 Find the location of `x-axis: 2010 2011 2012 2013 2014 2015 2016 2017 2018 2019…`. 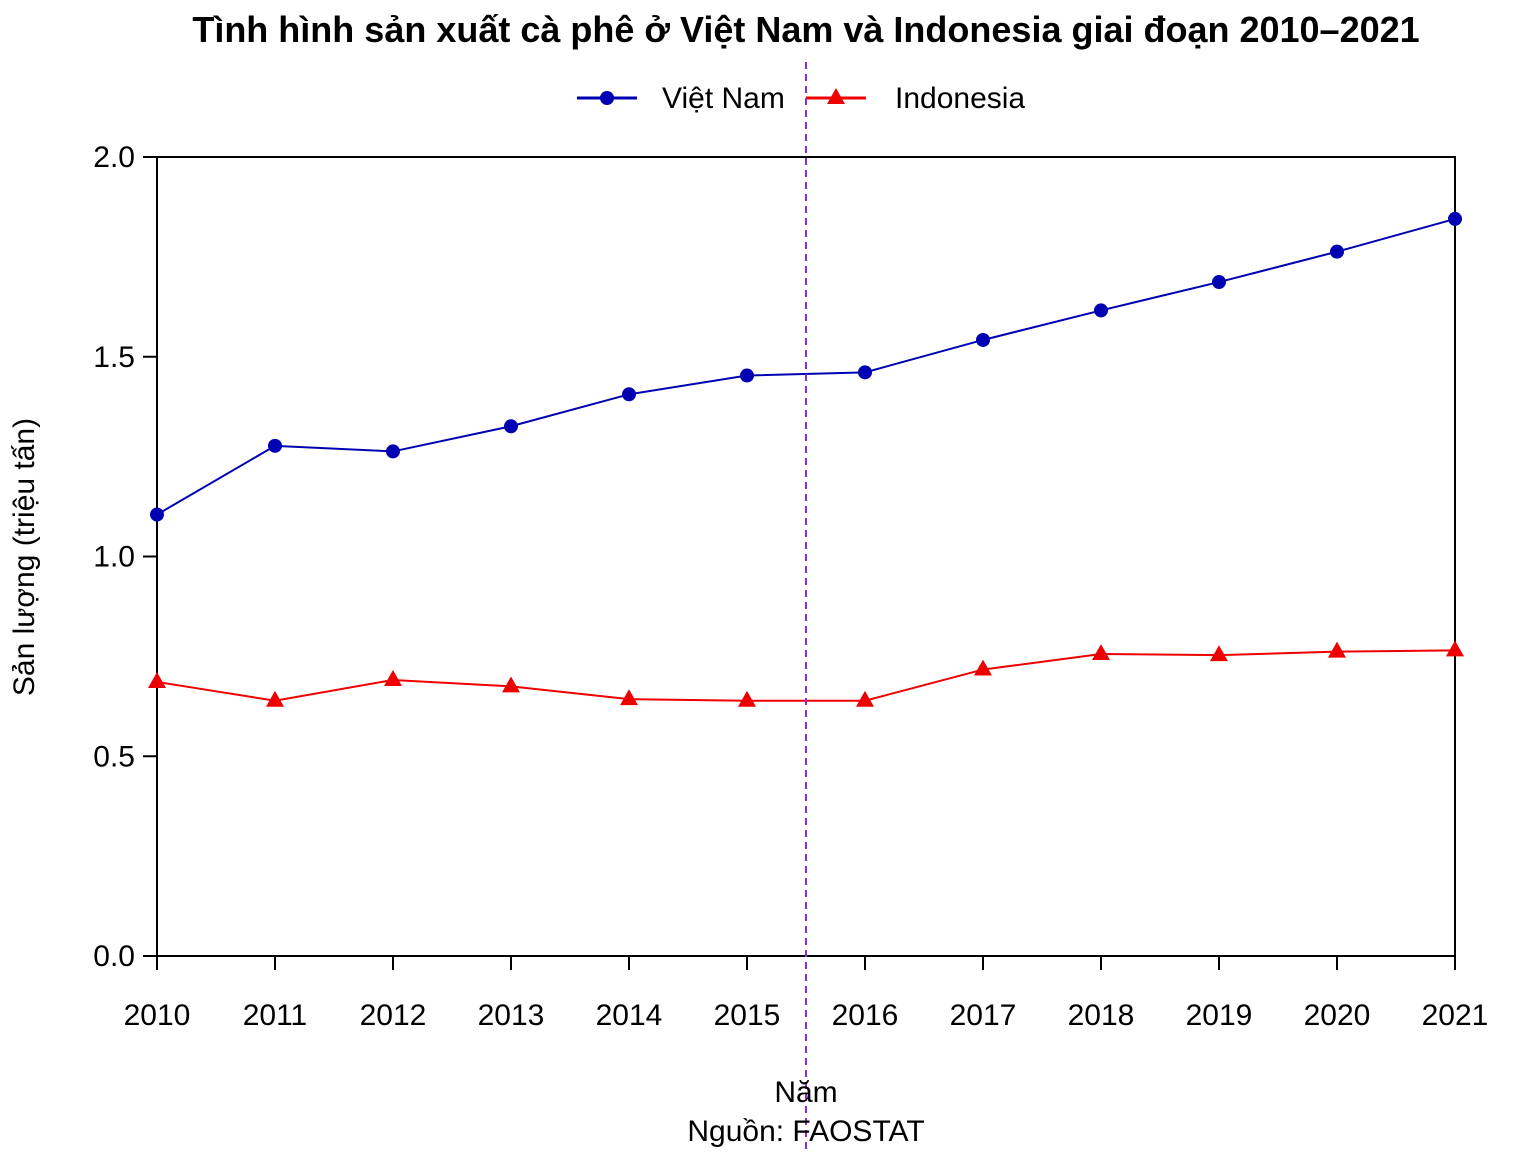

x-axis: 2010 2011 2012 2013 2014 2015 2016 2017 2018 2019… is located at coordinates (806, 994).